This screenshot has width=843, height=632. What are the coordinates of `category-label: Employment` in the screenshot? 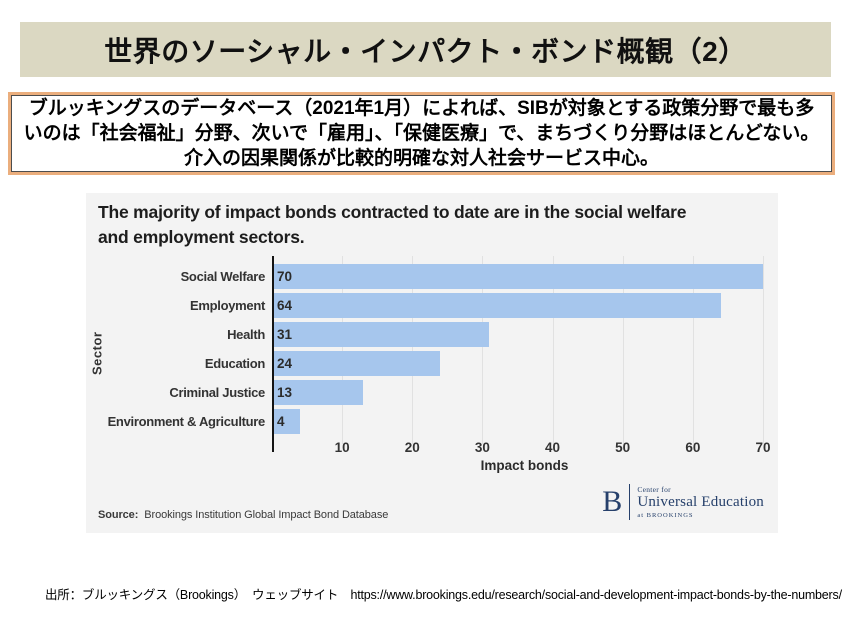 It's located at (227, 305).